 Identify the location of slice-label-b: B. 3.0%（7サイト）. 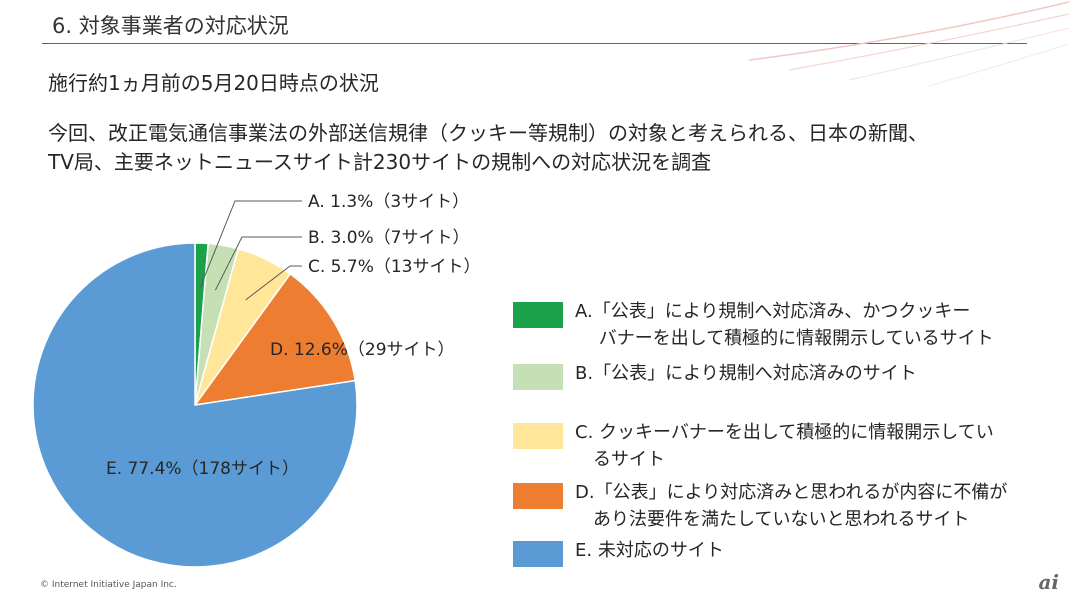
(388, 238).